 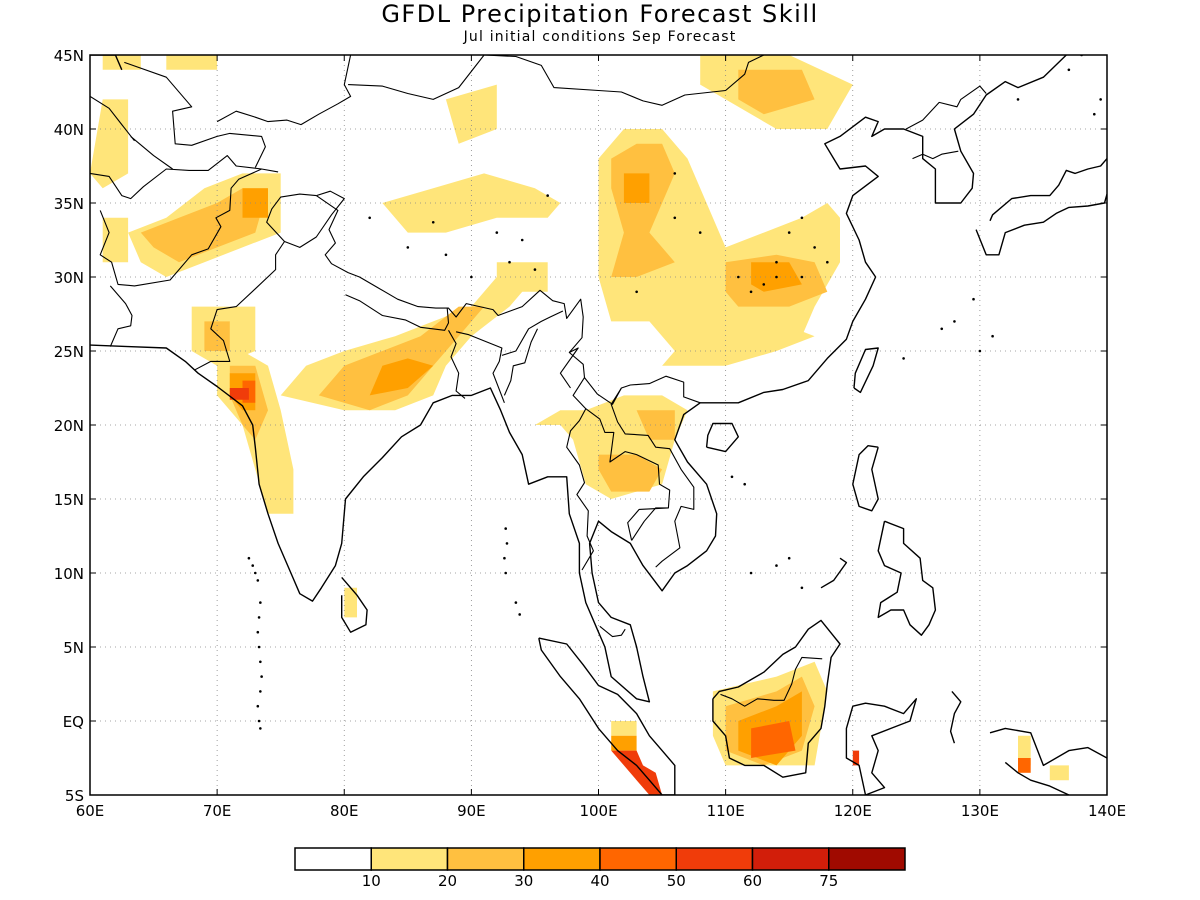 I want to click on lat-tick-label: 5S, so click(x=74, y=796).